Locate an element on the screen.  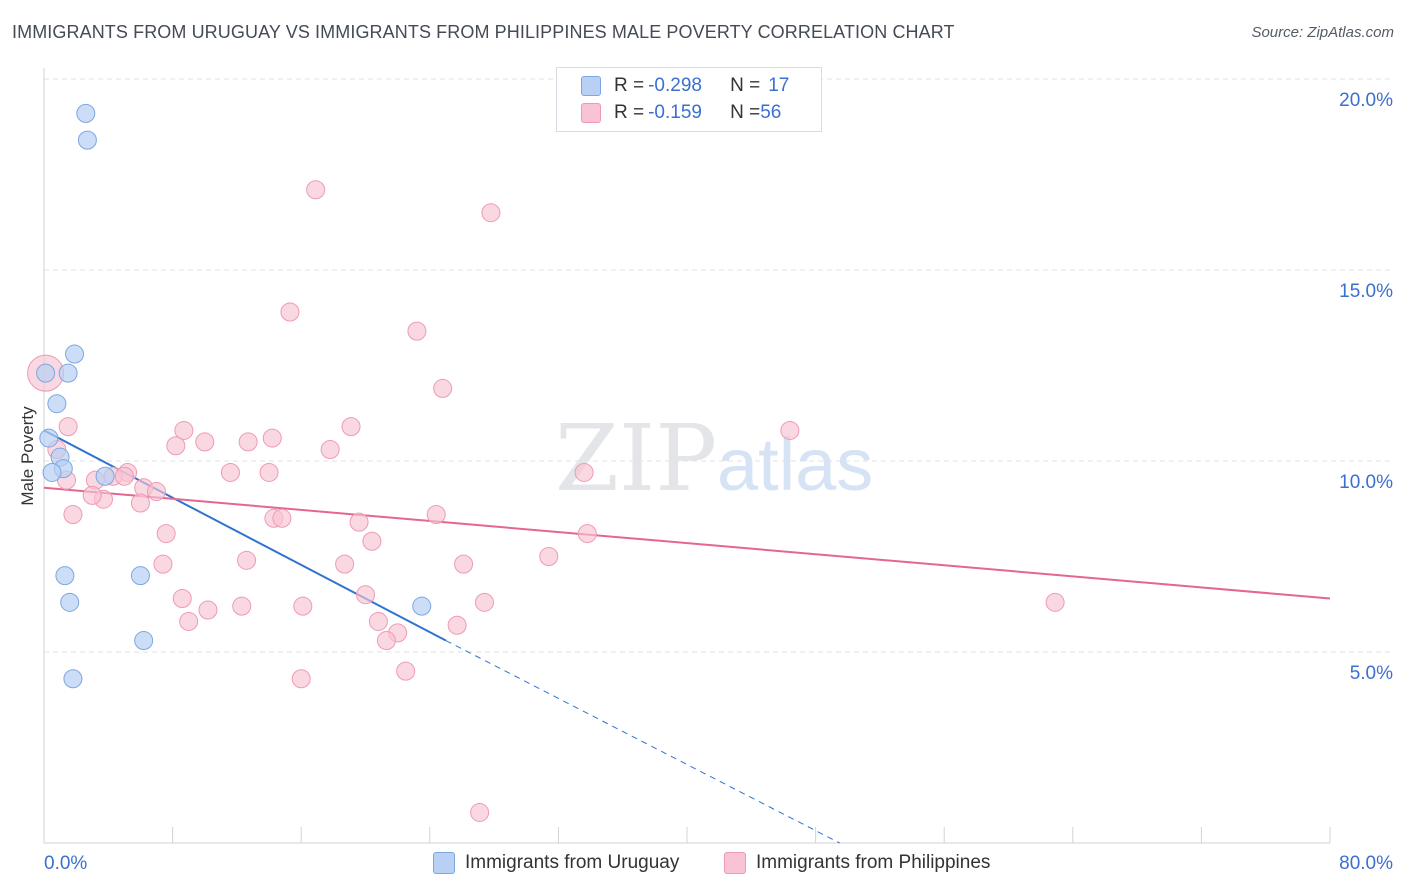
trend-line-uruguay-extension is located at coordinates (642, 742).